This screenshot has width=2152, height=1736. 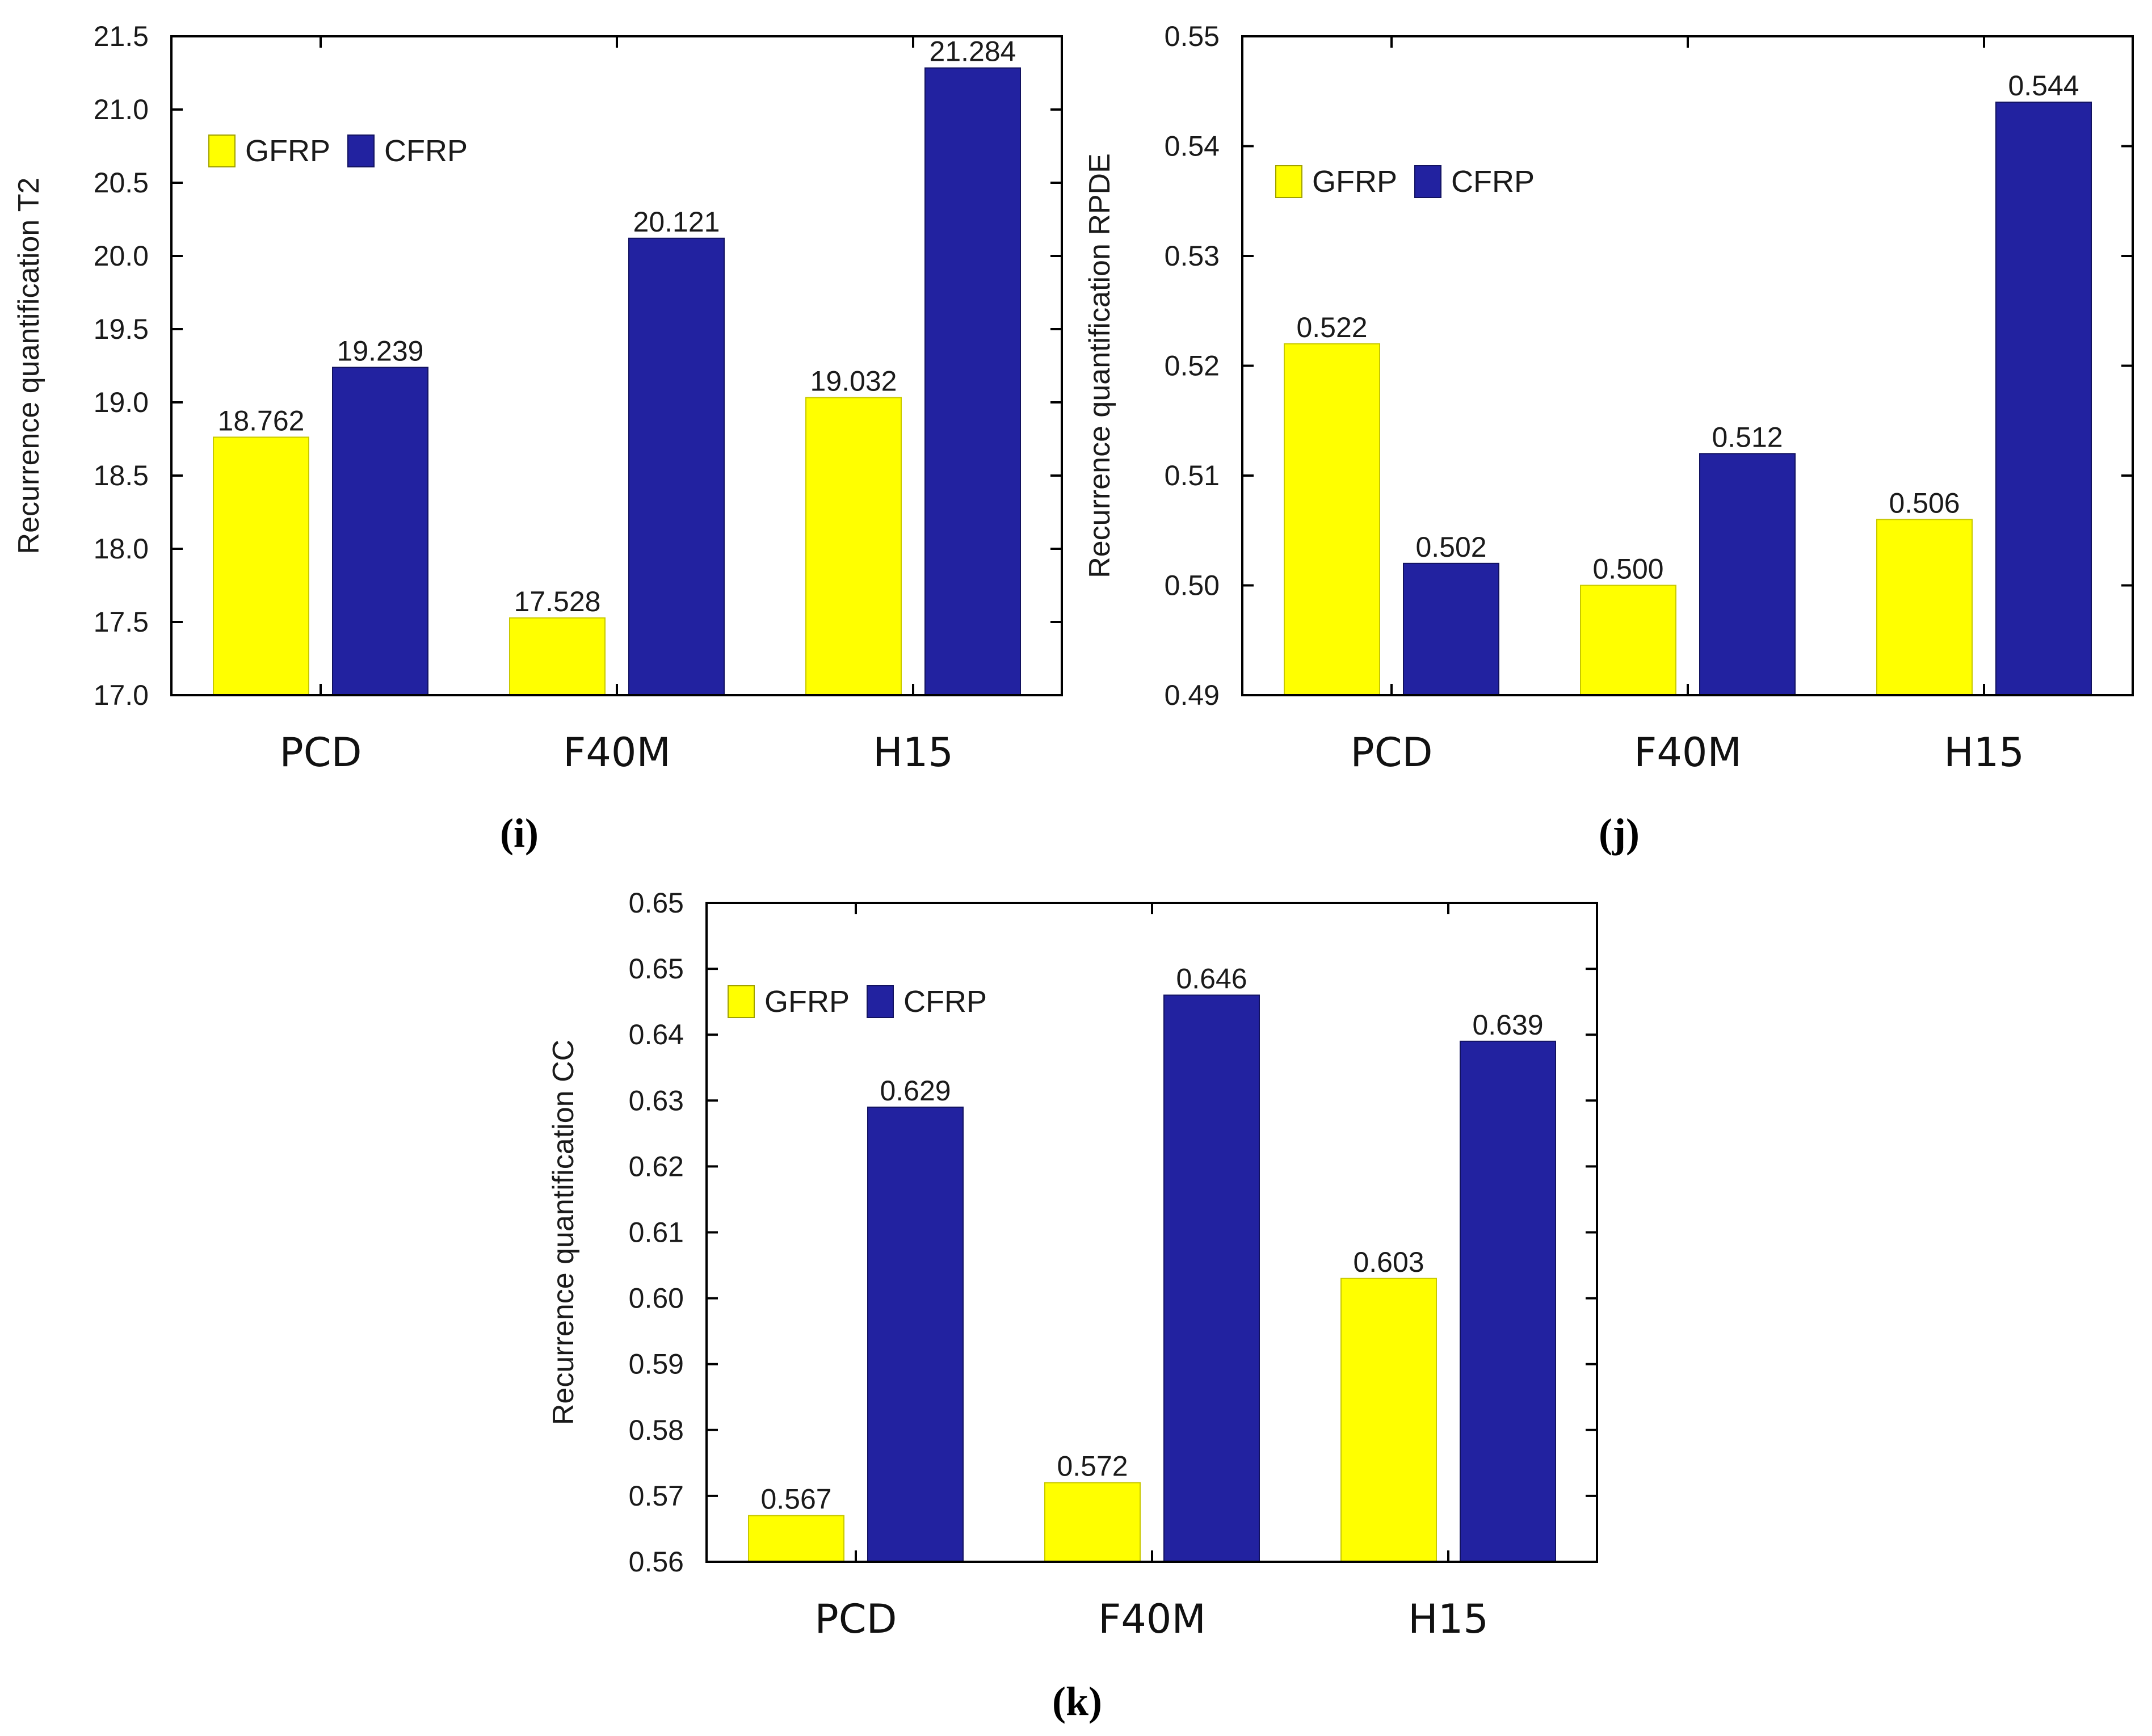 I want to click on value-label-cfrp-pcd: 19.239, so click(x=380, y=351).